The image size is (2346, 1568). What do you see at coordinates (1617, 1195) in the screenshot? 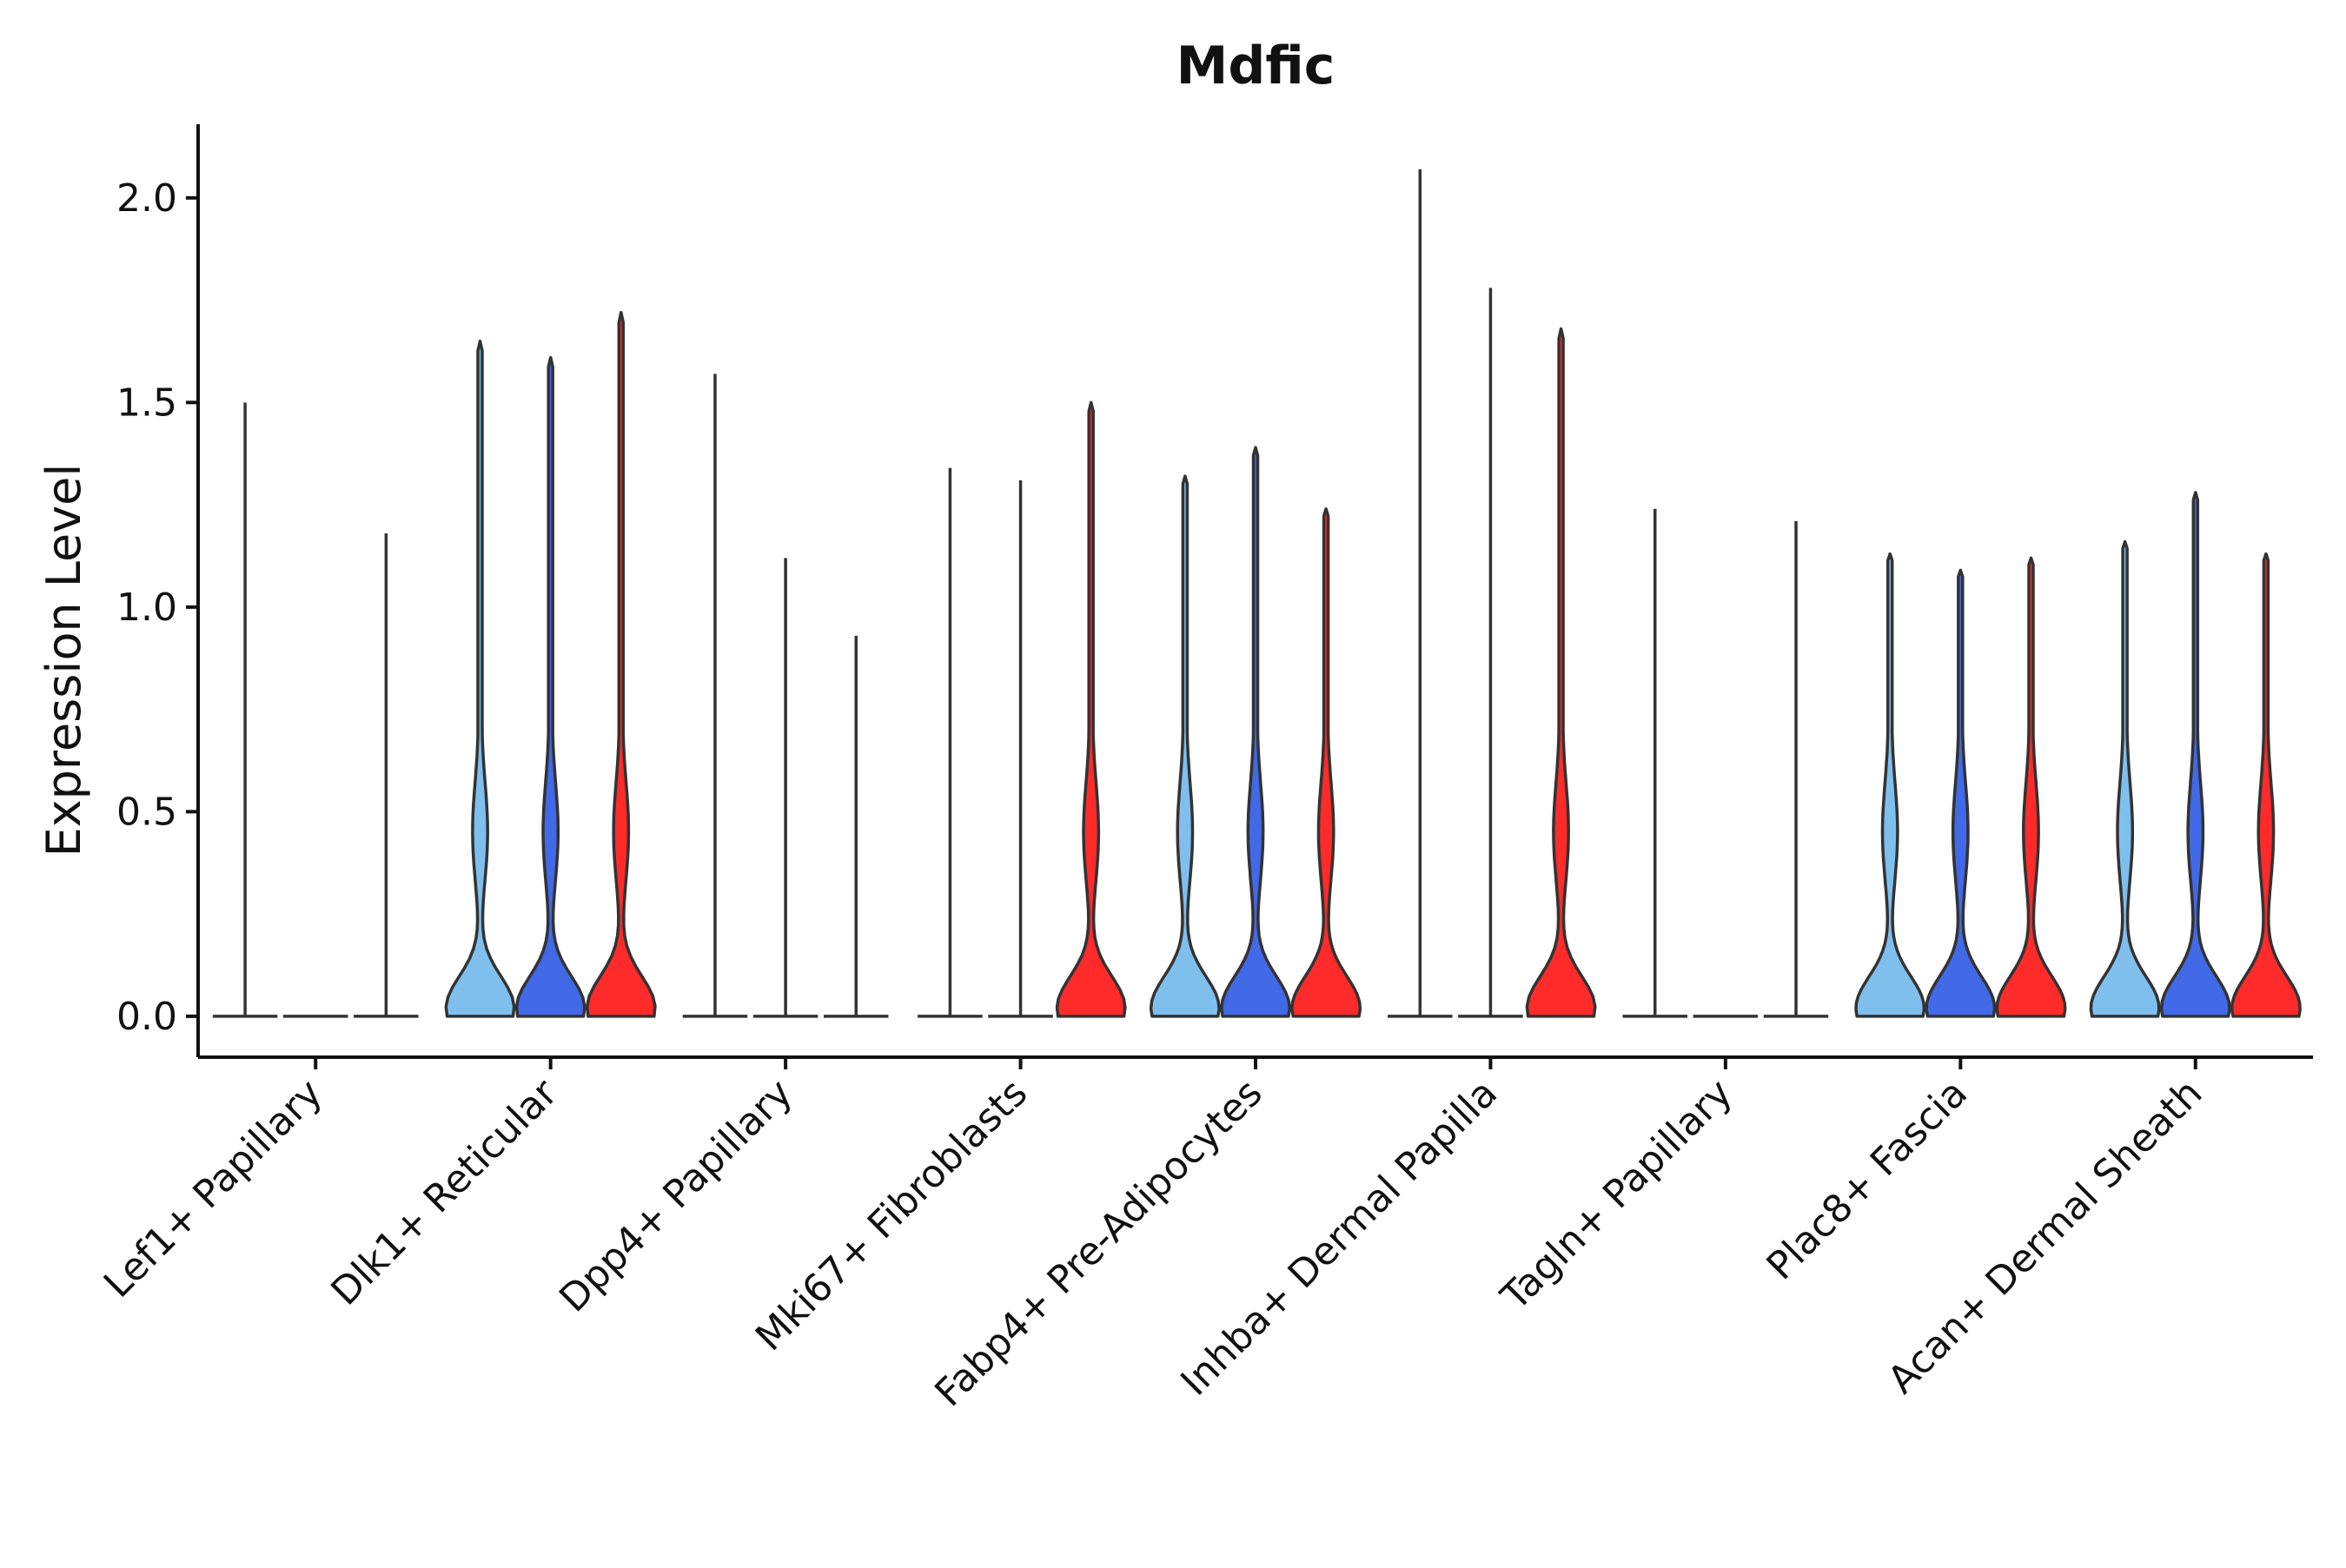
I see `x-tick-label: Tagln+ Papillary` at bounding box center [1617, 1195].